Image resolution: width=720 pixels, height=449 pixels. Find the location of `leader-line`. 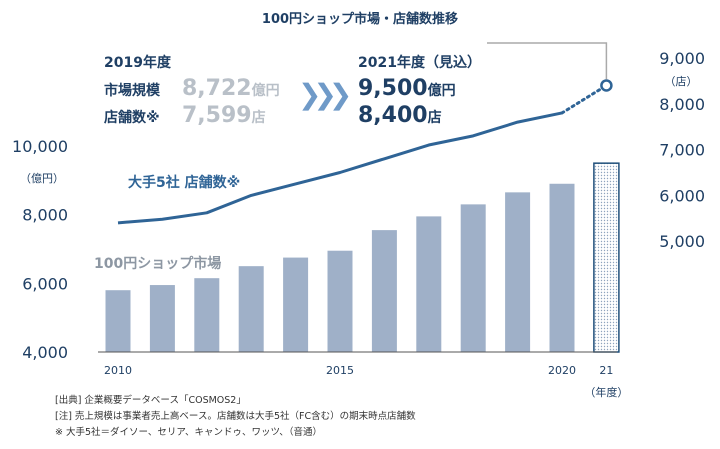

leader-line is located at coordinates (547, 61).